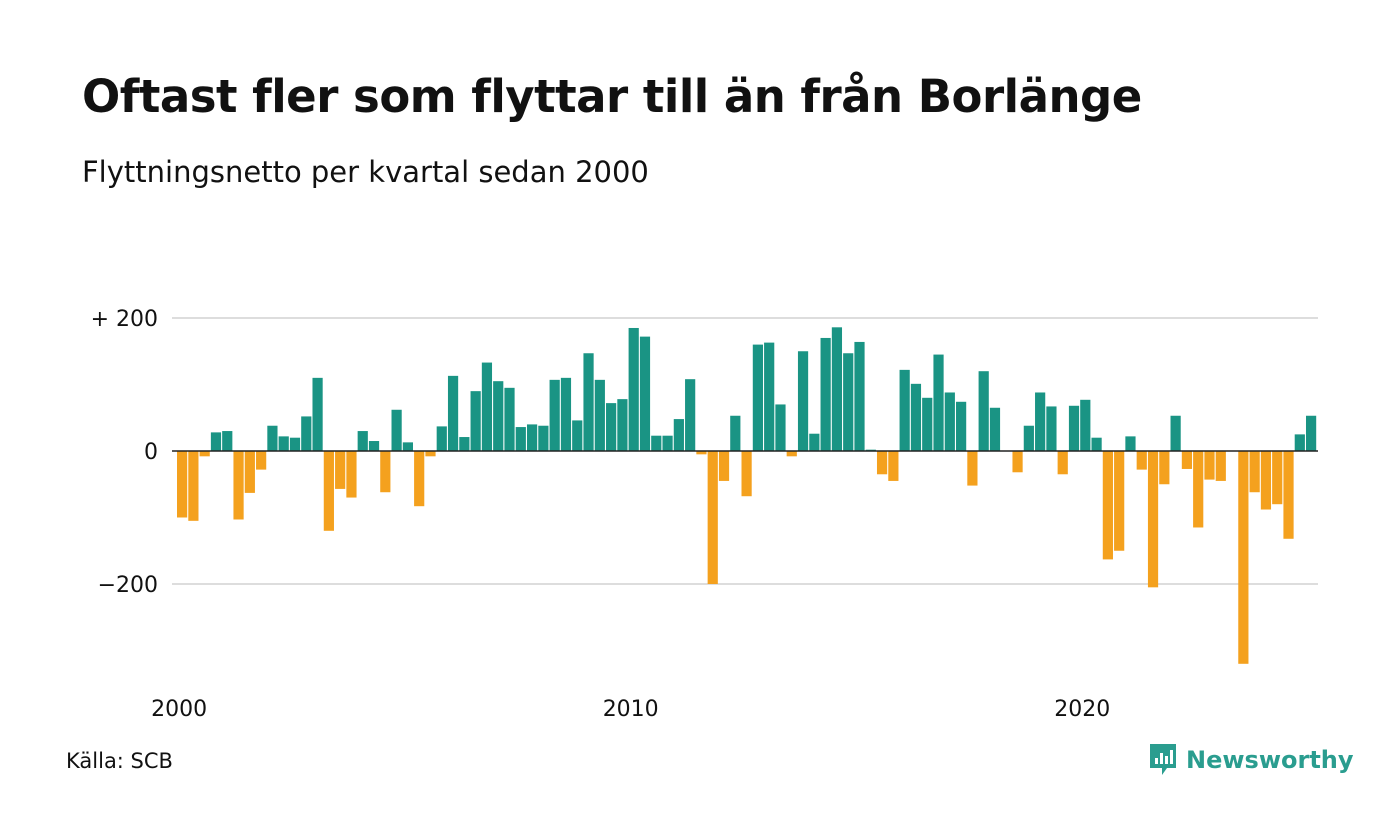 The width and height of the screenshot is (1400, 840). What do you see at coordinates (124, 452) in the screenshot?
I see `y-axis-ticks: + 200 0 −200` at bounding box center [124, 452].